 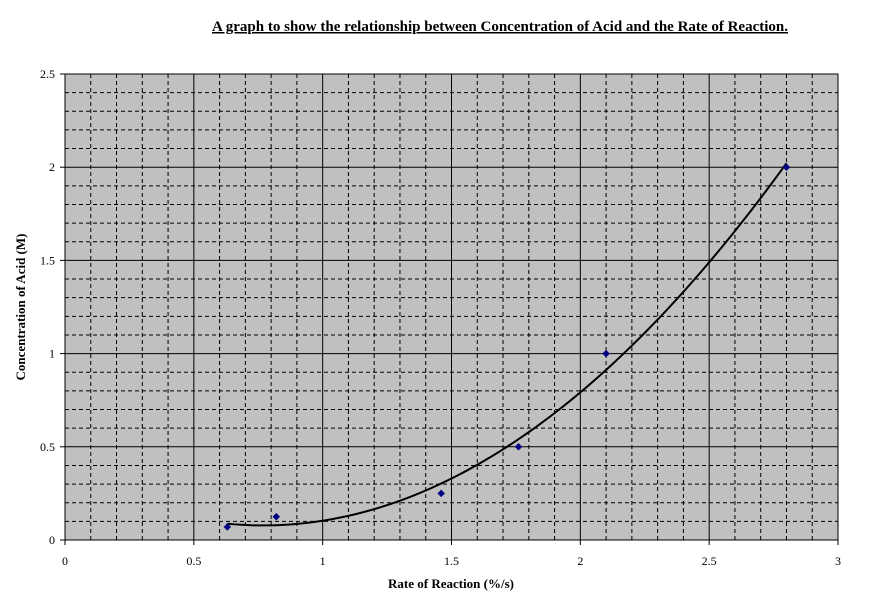 I want to click on x-tick-label: 2.5, so click(x=709, y=561).